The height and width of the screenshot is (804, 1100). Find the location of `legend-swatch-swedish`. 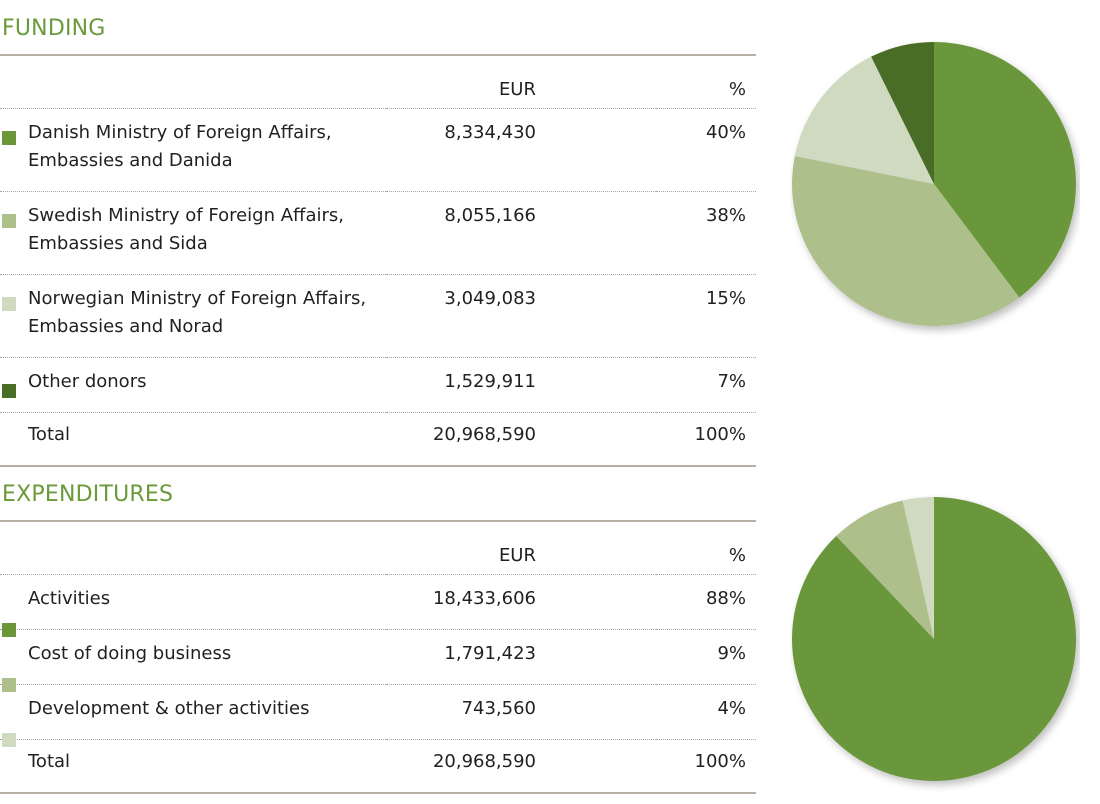

legend-swatch-swedish is located at coordinates (9, 221).